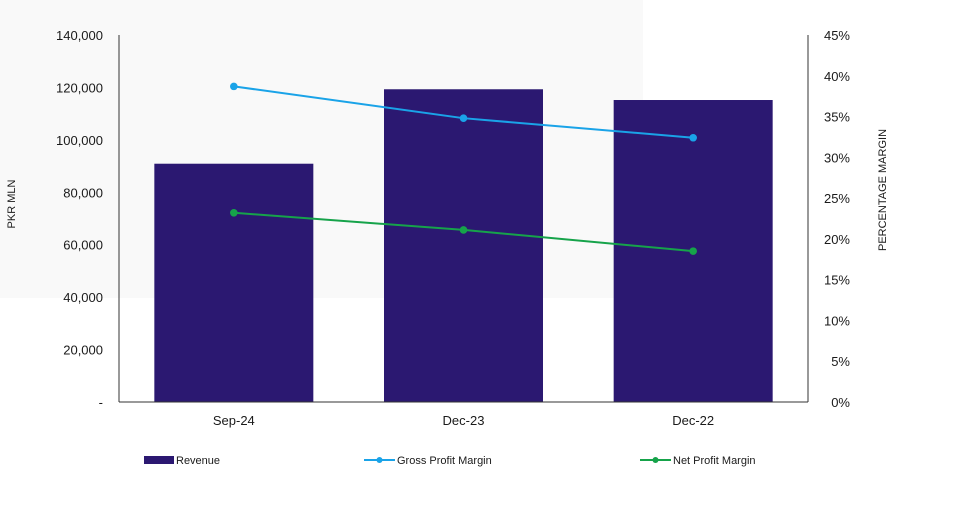 Image resolution: width=967 pixels, height=508 pixels. Describe the element at coordinates (159, 460) in the screenshot. I see `legend-swatch-revenue` at that location.